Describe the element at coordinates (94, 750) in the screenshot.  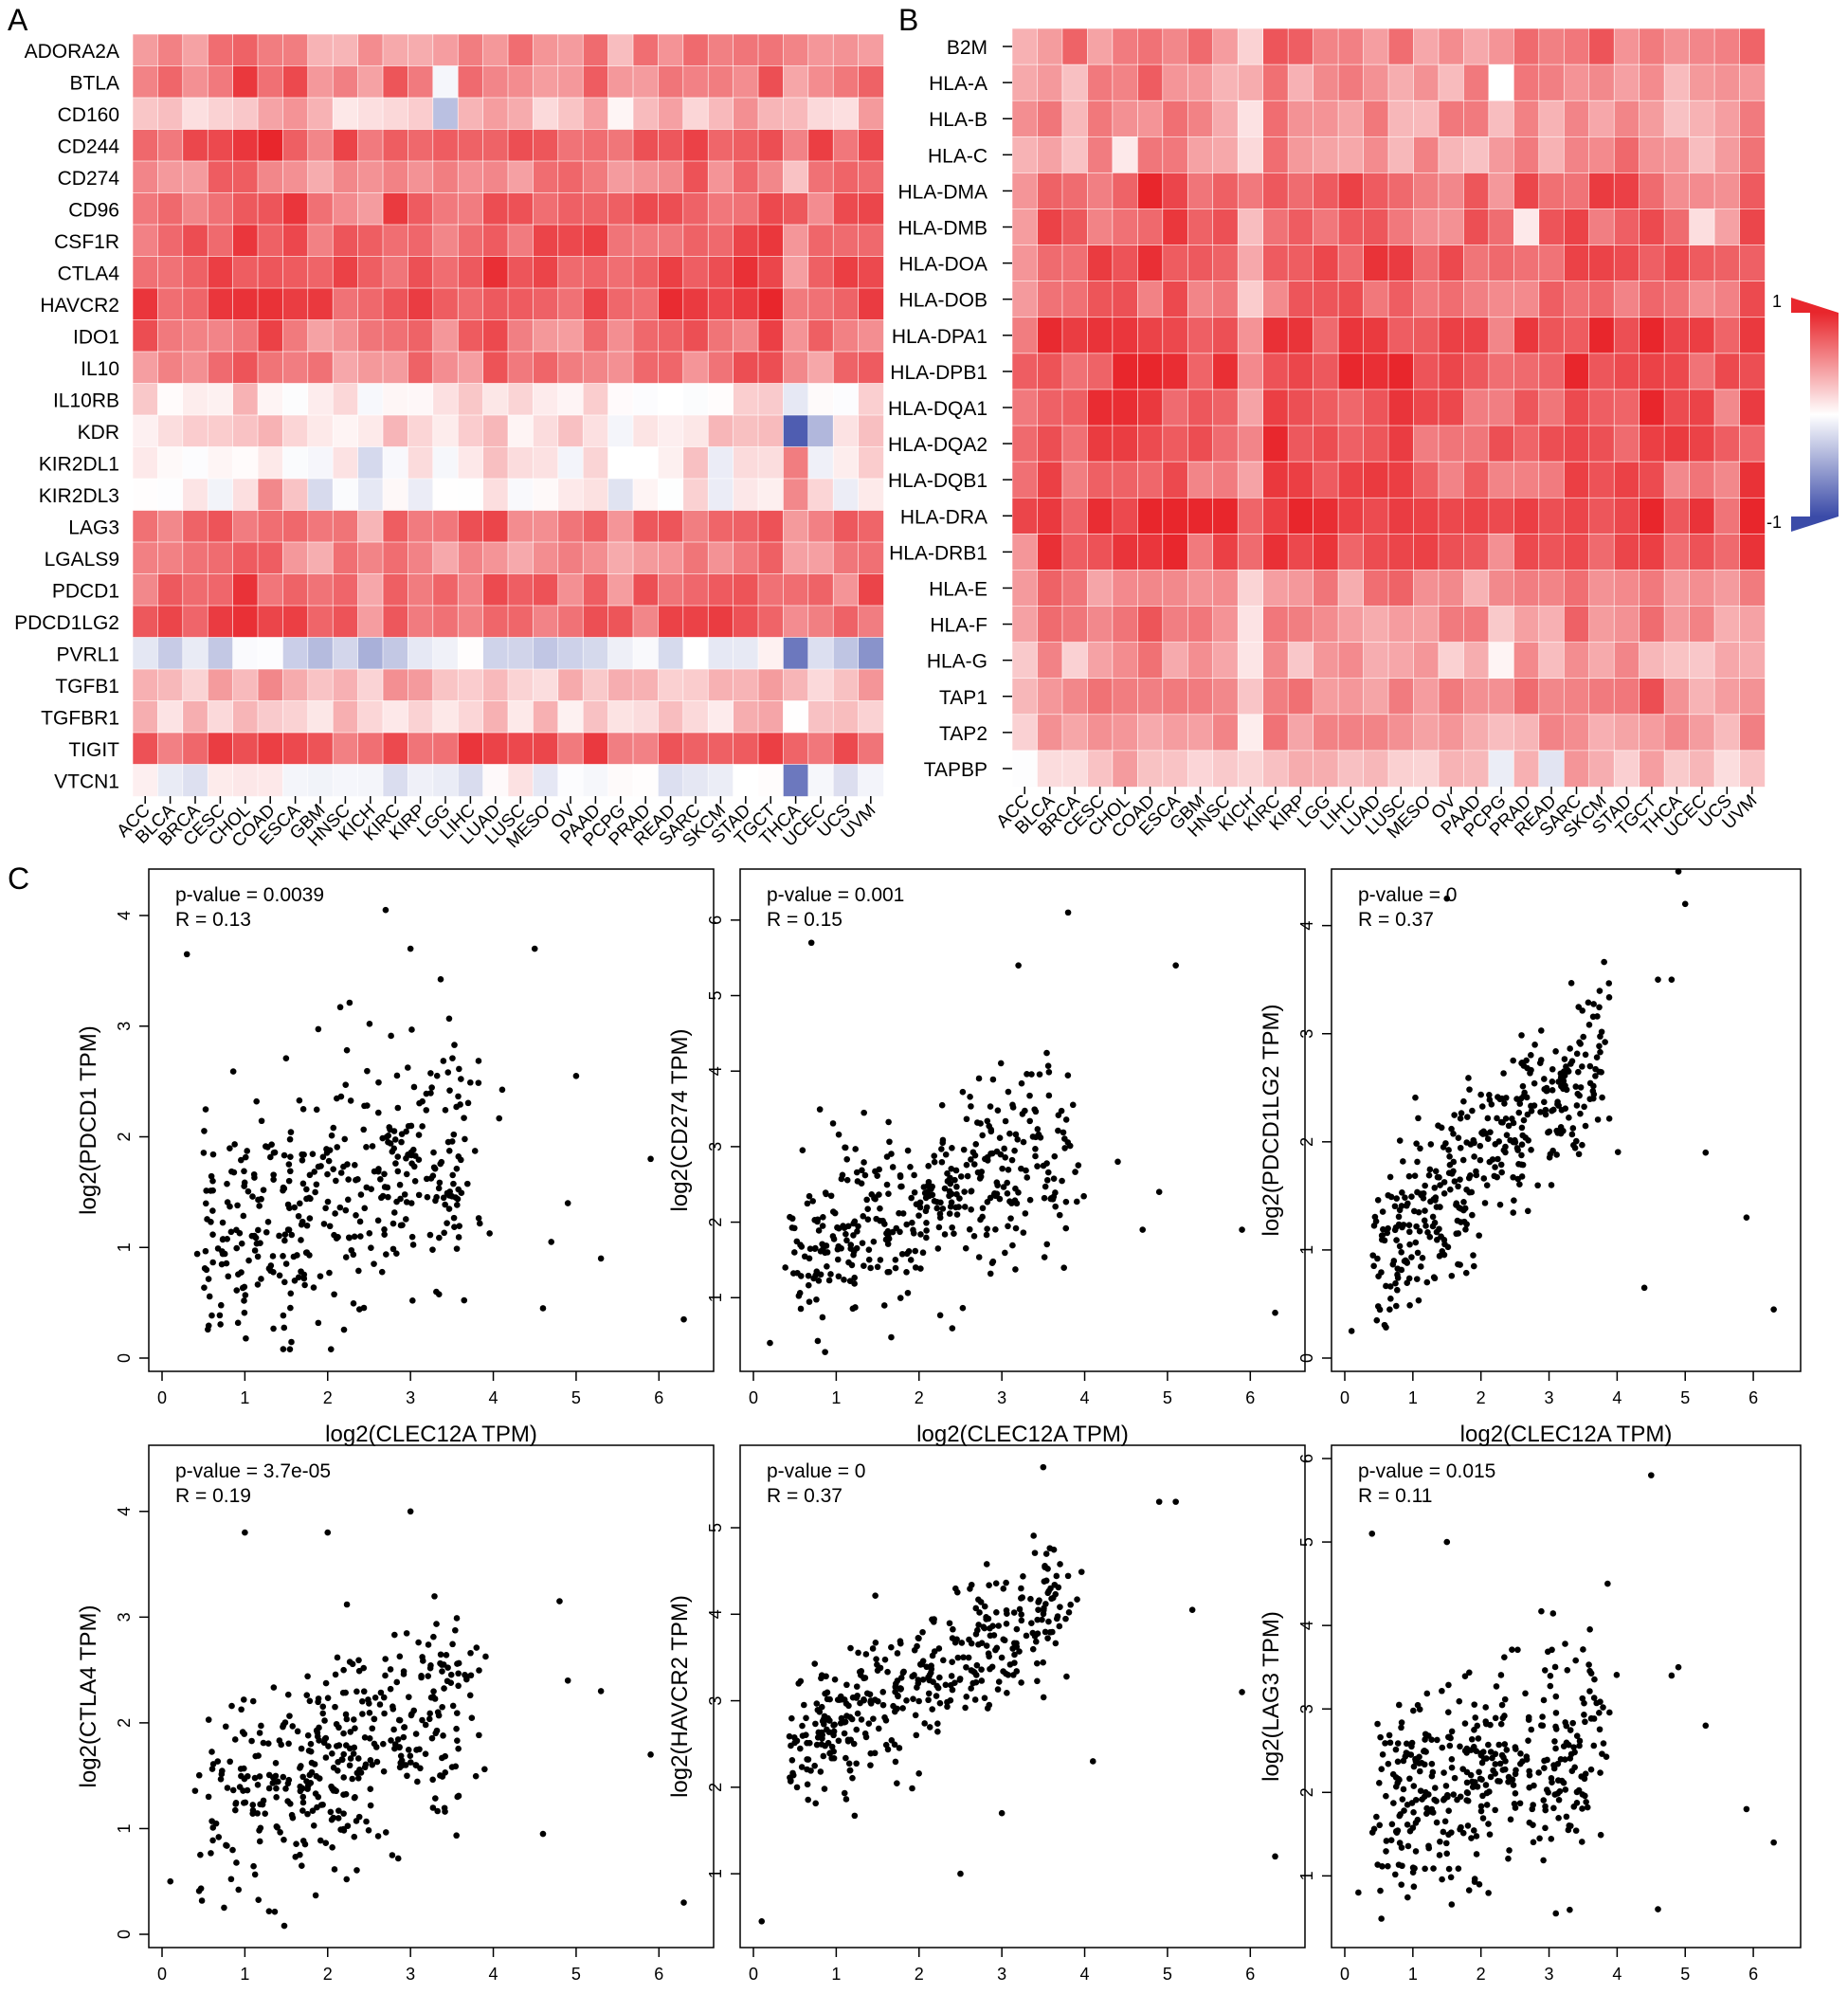
I see `row-label: TIGIT` at that location.